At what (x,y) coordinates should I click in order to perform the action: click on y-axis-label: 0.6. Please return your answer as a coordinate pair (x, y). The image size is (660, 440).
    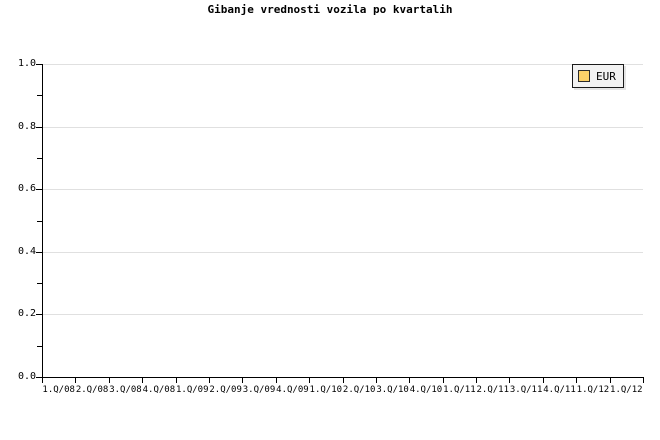
    Looking at the image, I should click on (26, 189).